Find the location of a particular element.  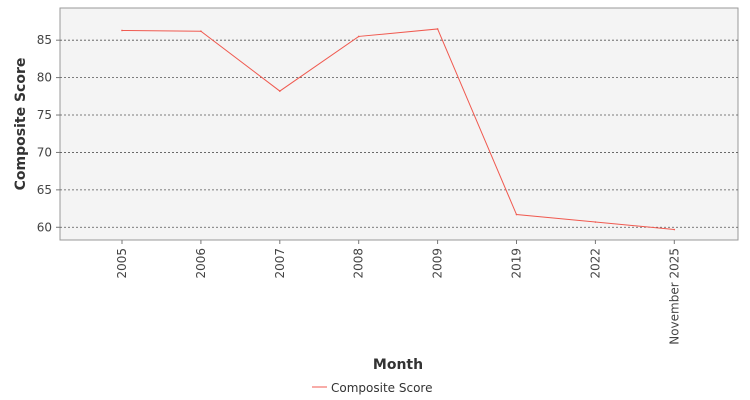

y-axis: 60 65 70 75 80 85 is located at coordinates (48, 133).